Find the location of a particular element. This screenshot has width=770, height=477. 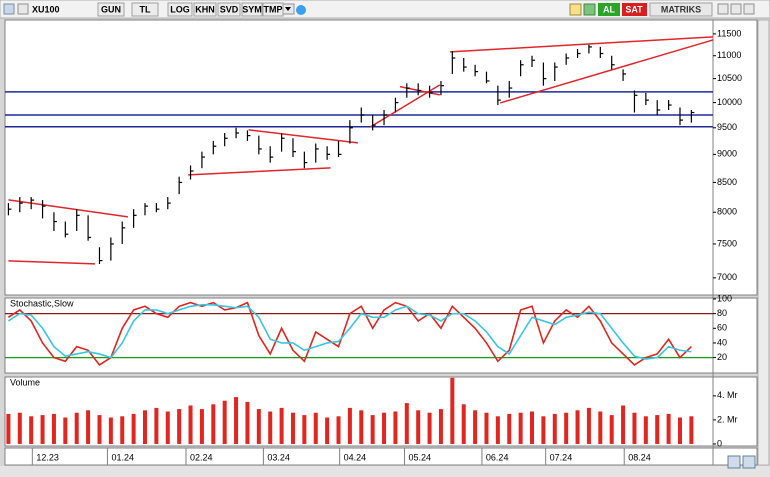

sell-button is located at coordinates (634, 9).